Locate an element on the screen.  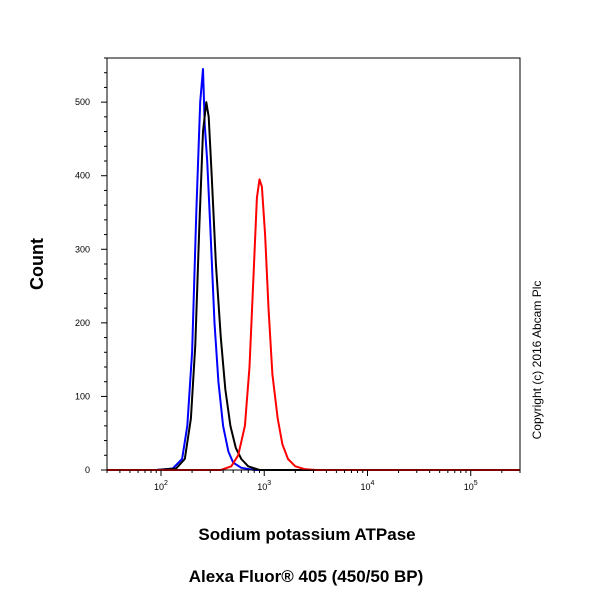
y-tick-label: 100 is located at coordinates (82, 396).